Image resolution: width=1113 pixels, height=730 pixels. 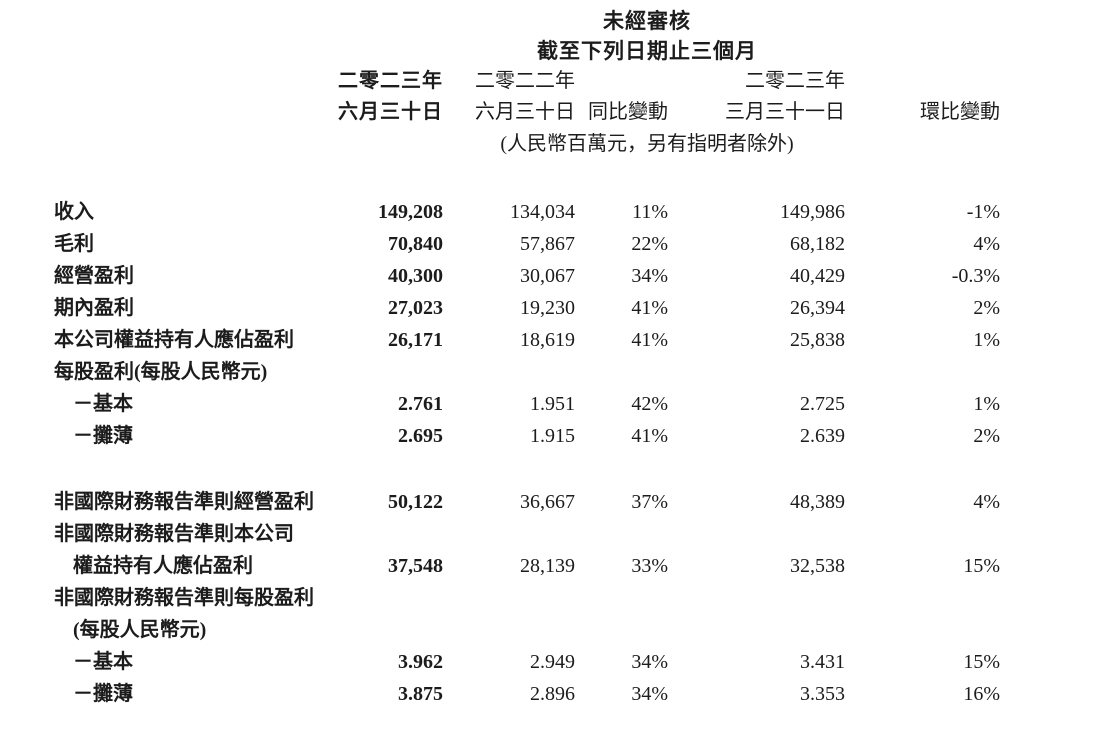 I want to click on unaudited-title: 未經審核, so click(x=647, y=21).